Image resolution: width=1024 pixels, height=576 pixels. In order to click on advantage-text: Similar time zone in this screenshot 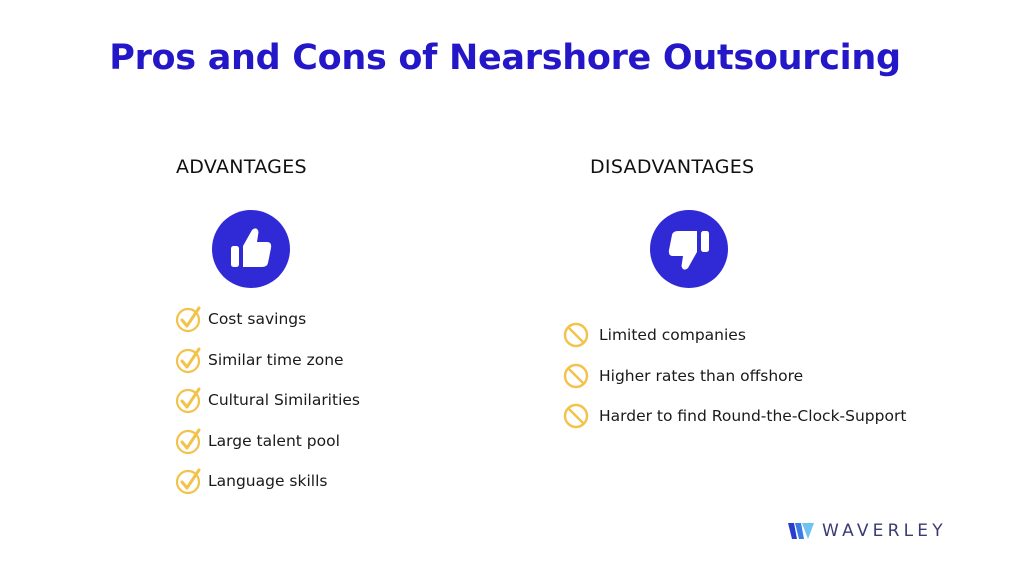, I will do `click(276, 359)`.